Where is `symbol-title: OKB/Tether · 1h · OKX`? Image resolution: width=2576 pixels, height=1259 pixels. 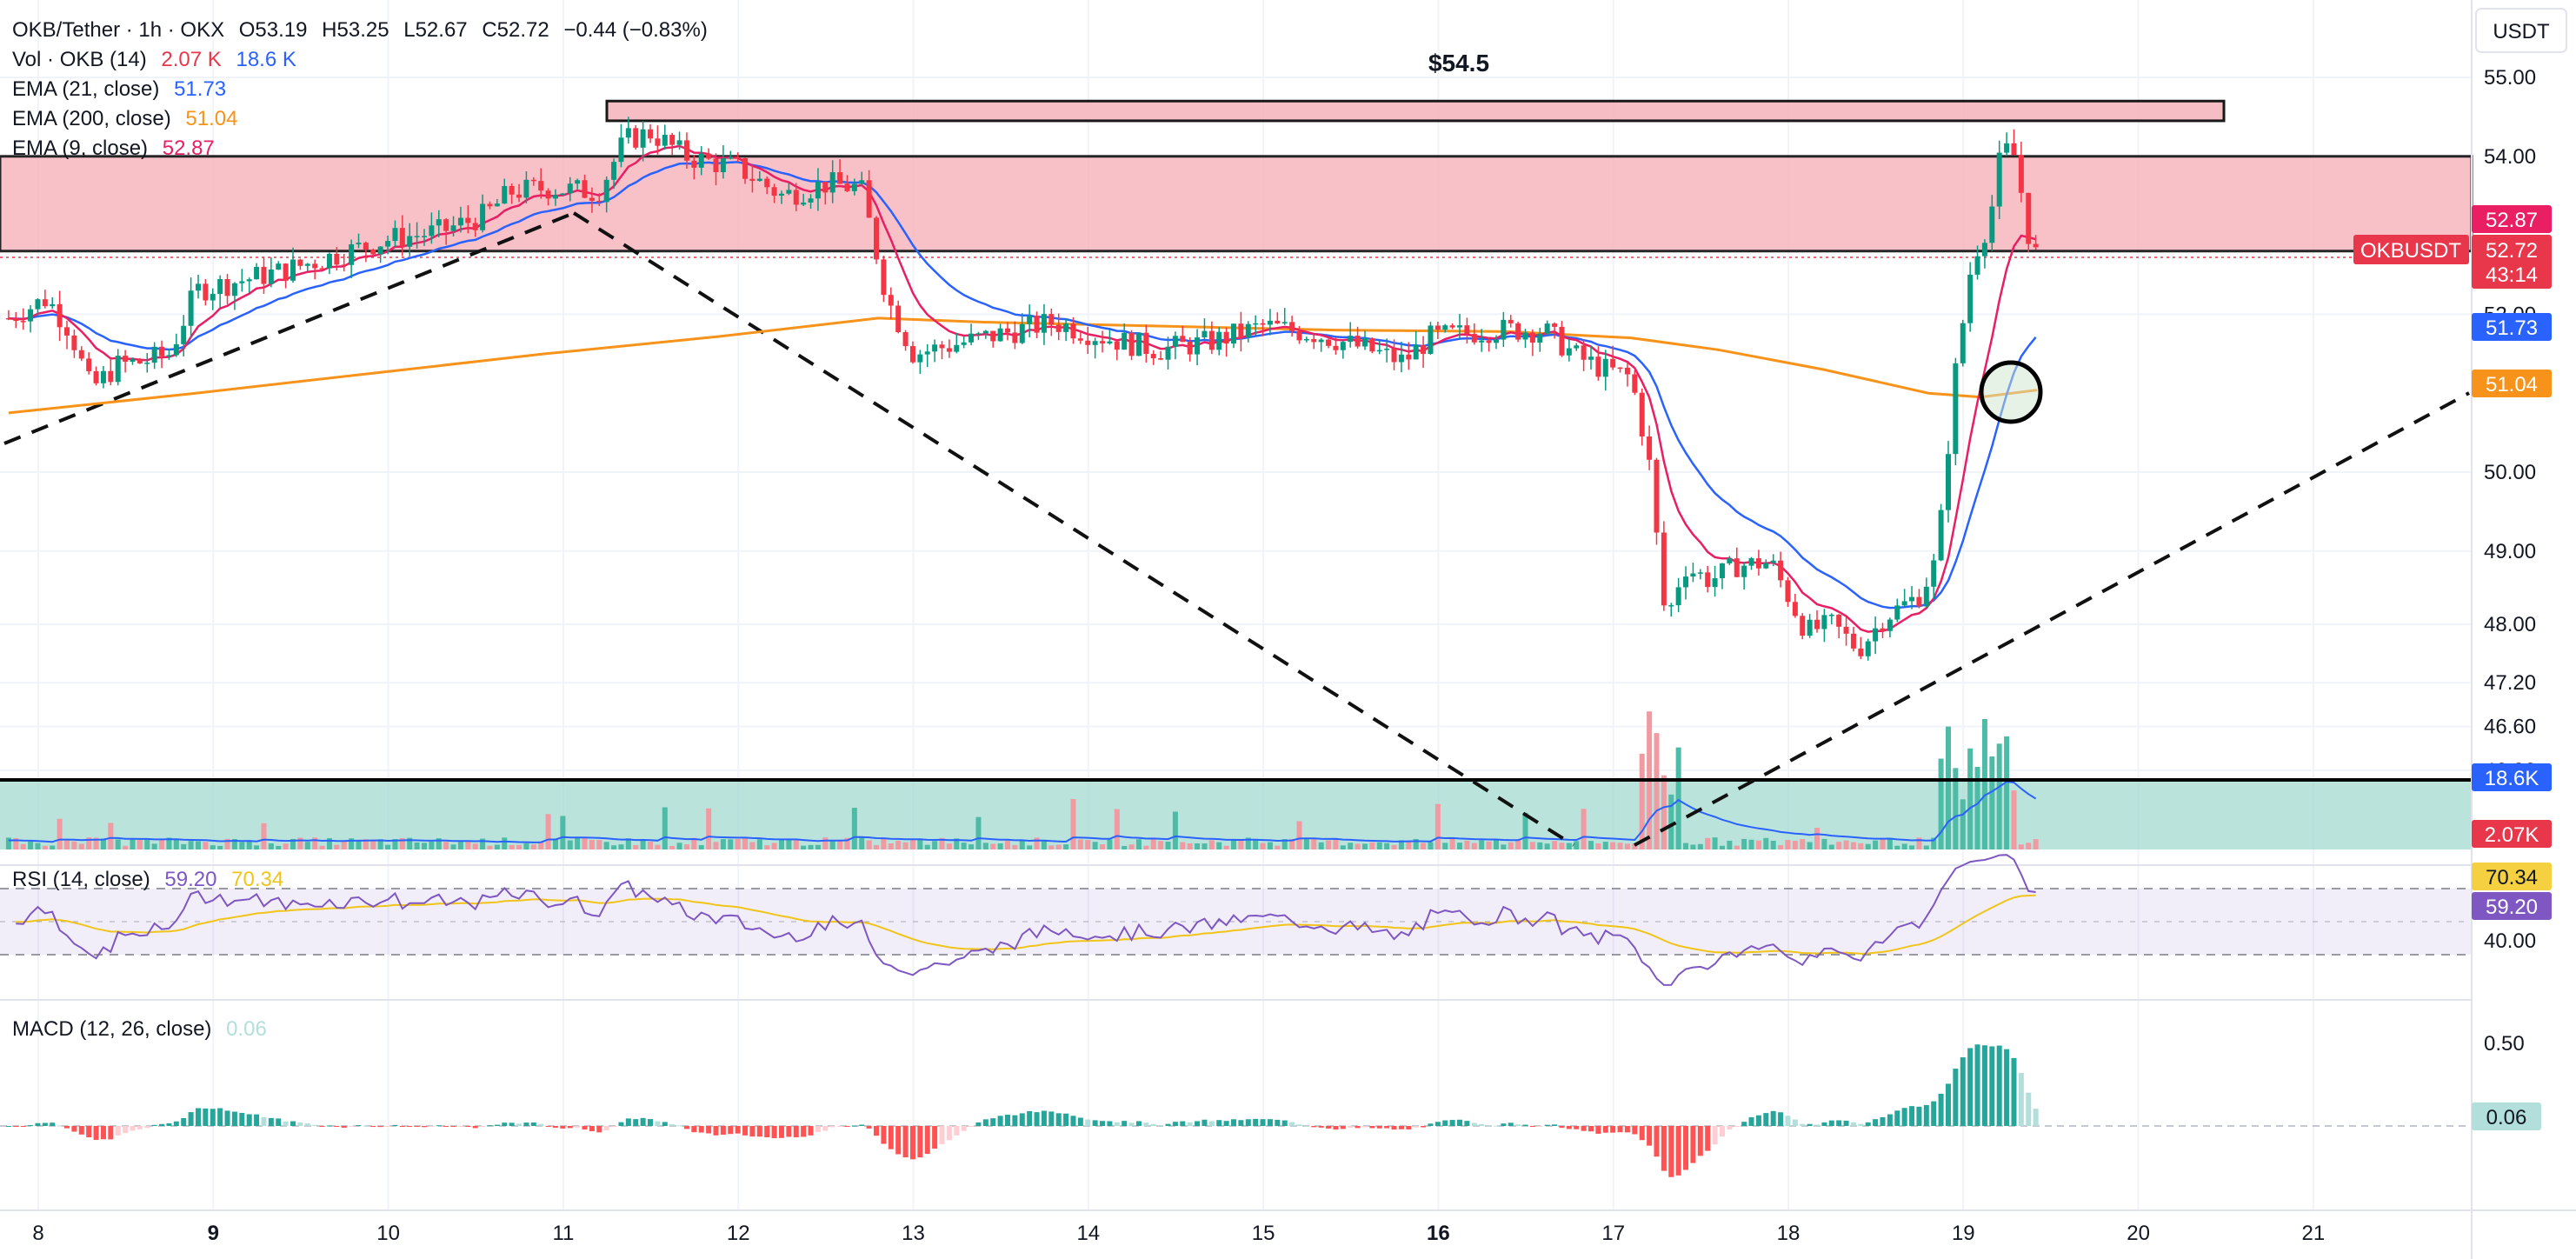 symbol-title: OKB/Tether · 1h · OKX is located at coordinates (118, 30).